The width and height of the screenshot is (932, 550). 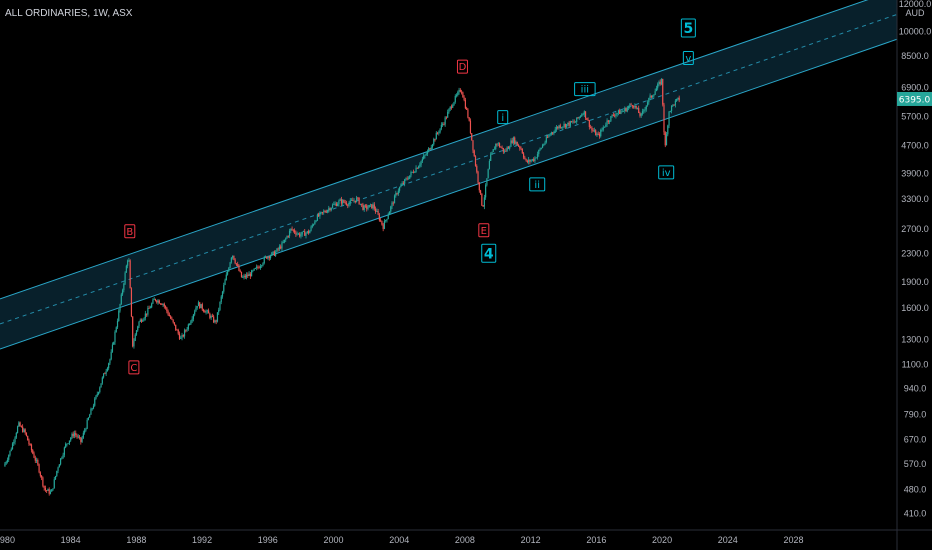 I want to click on wave-label-iv: iv, so click(x=666, y=172).